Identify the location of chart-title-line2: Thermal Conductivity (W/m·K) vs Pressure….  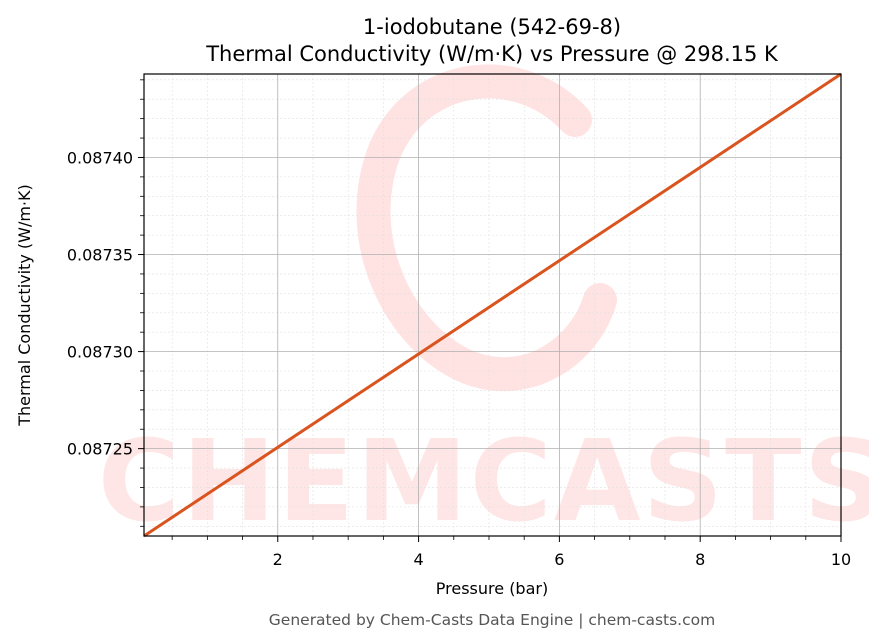
(492, 54).